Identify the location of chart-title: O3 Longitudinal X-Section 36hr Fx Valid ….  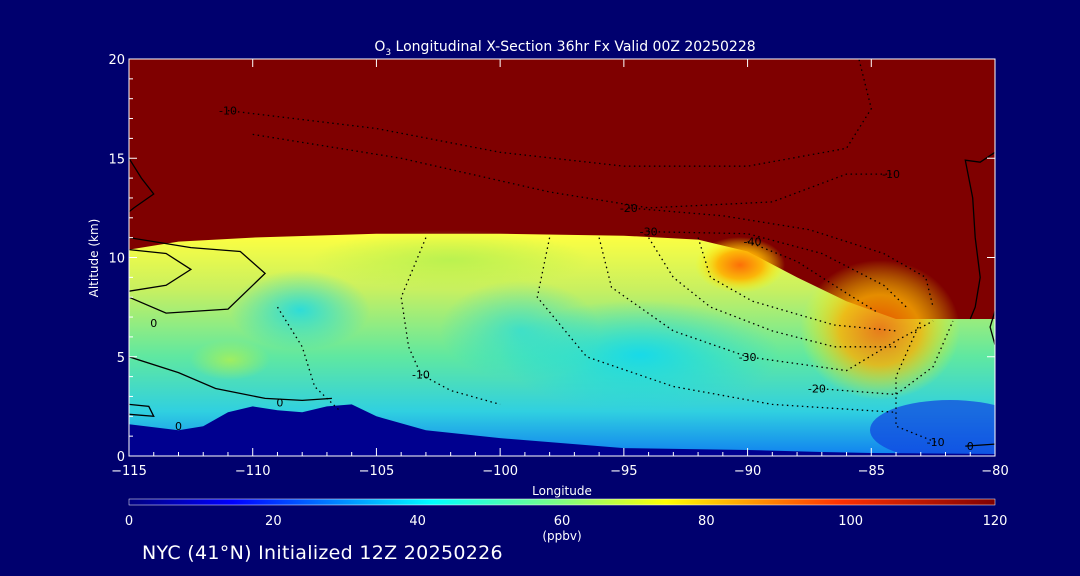
(564, 48).